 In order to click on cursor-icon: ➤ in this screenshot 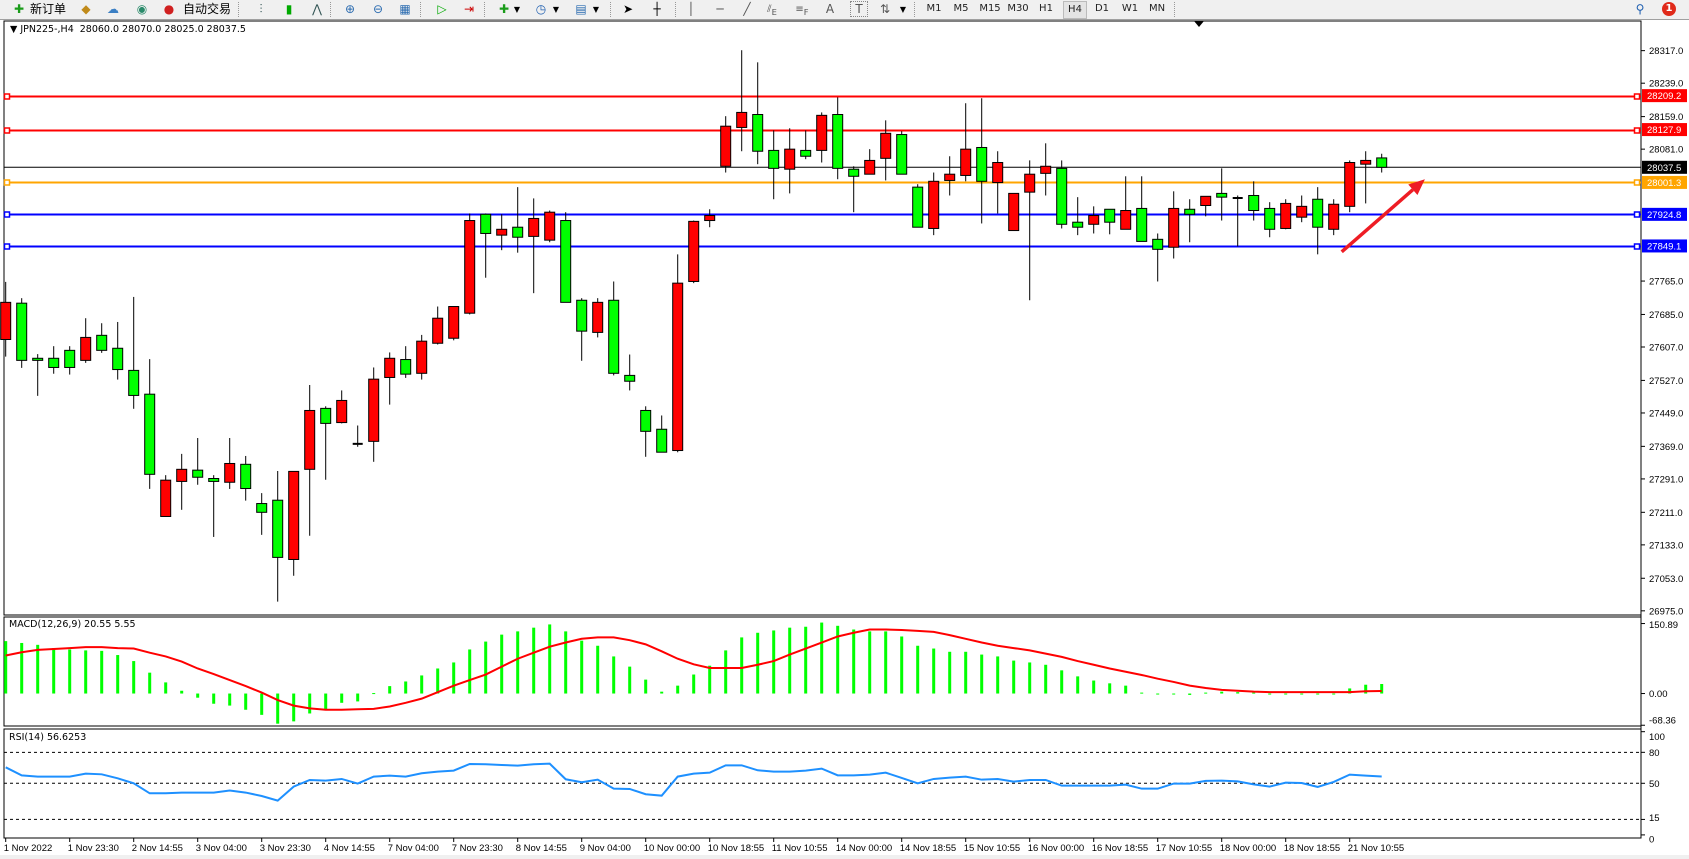, I will do `click(628, 9)`.